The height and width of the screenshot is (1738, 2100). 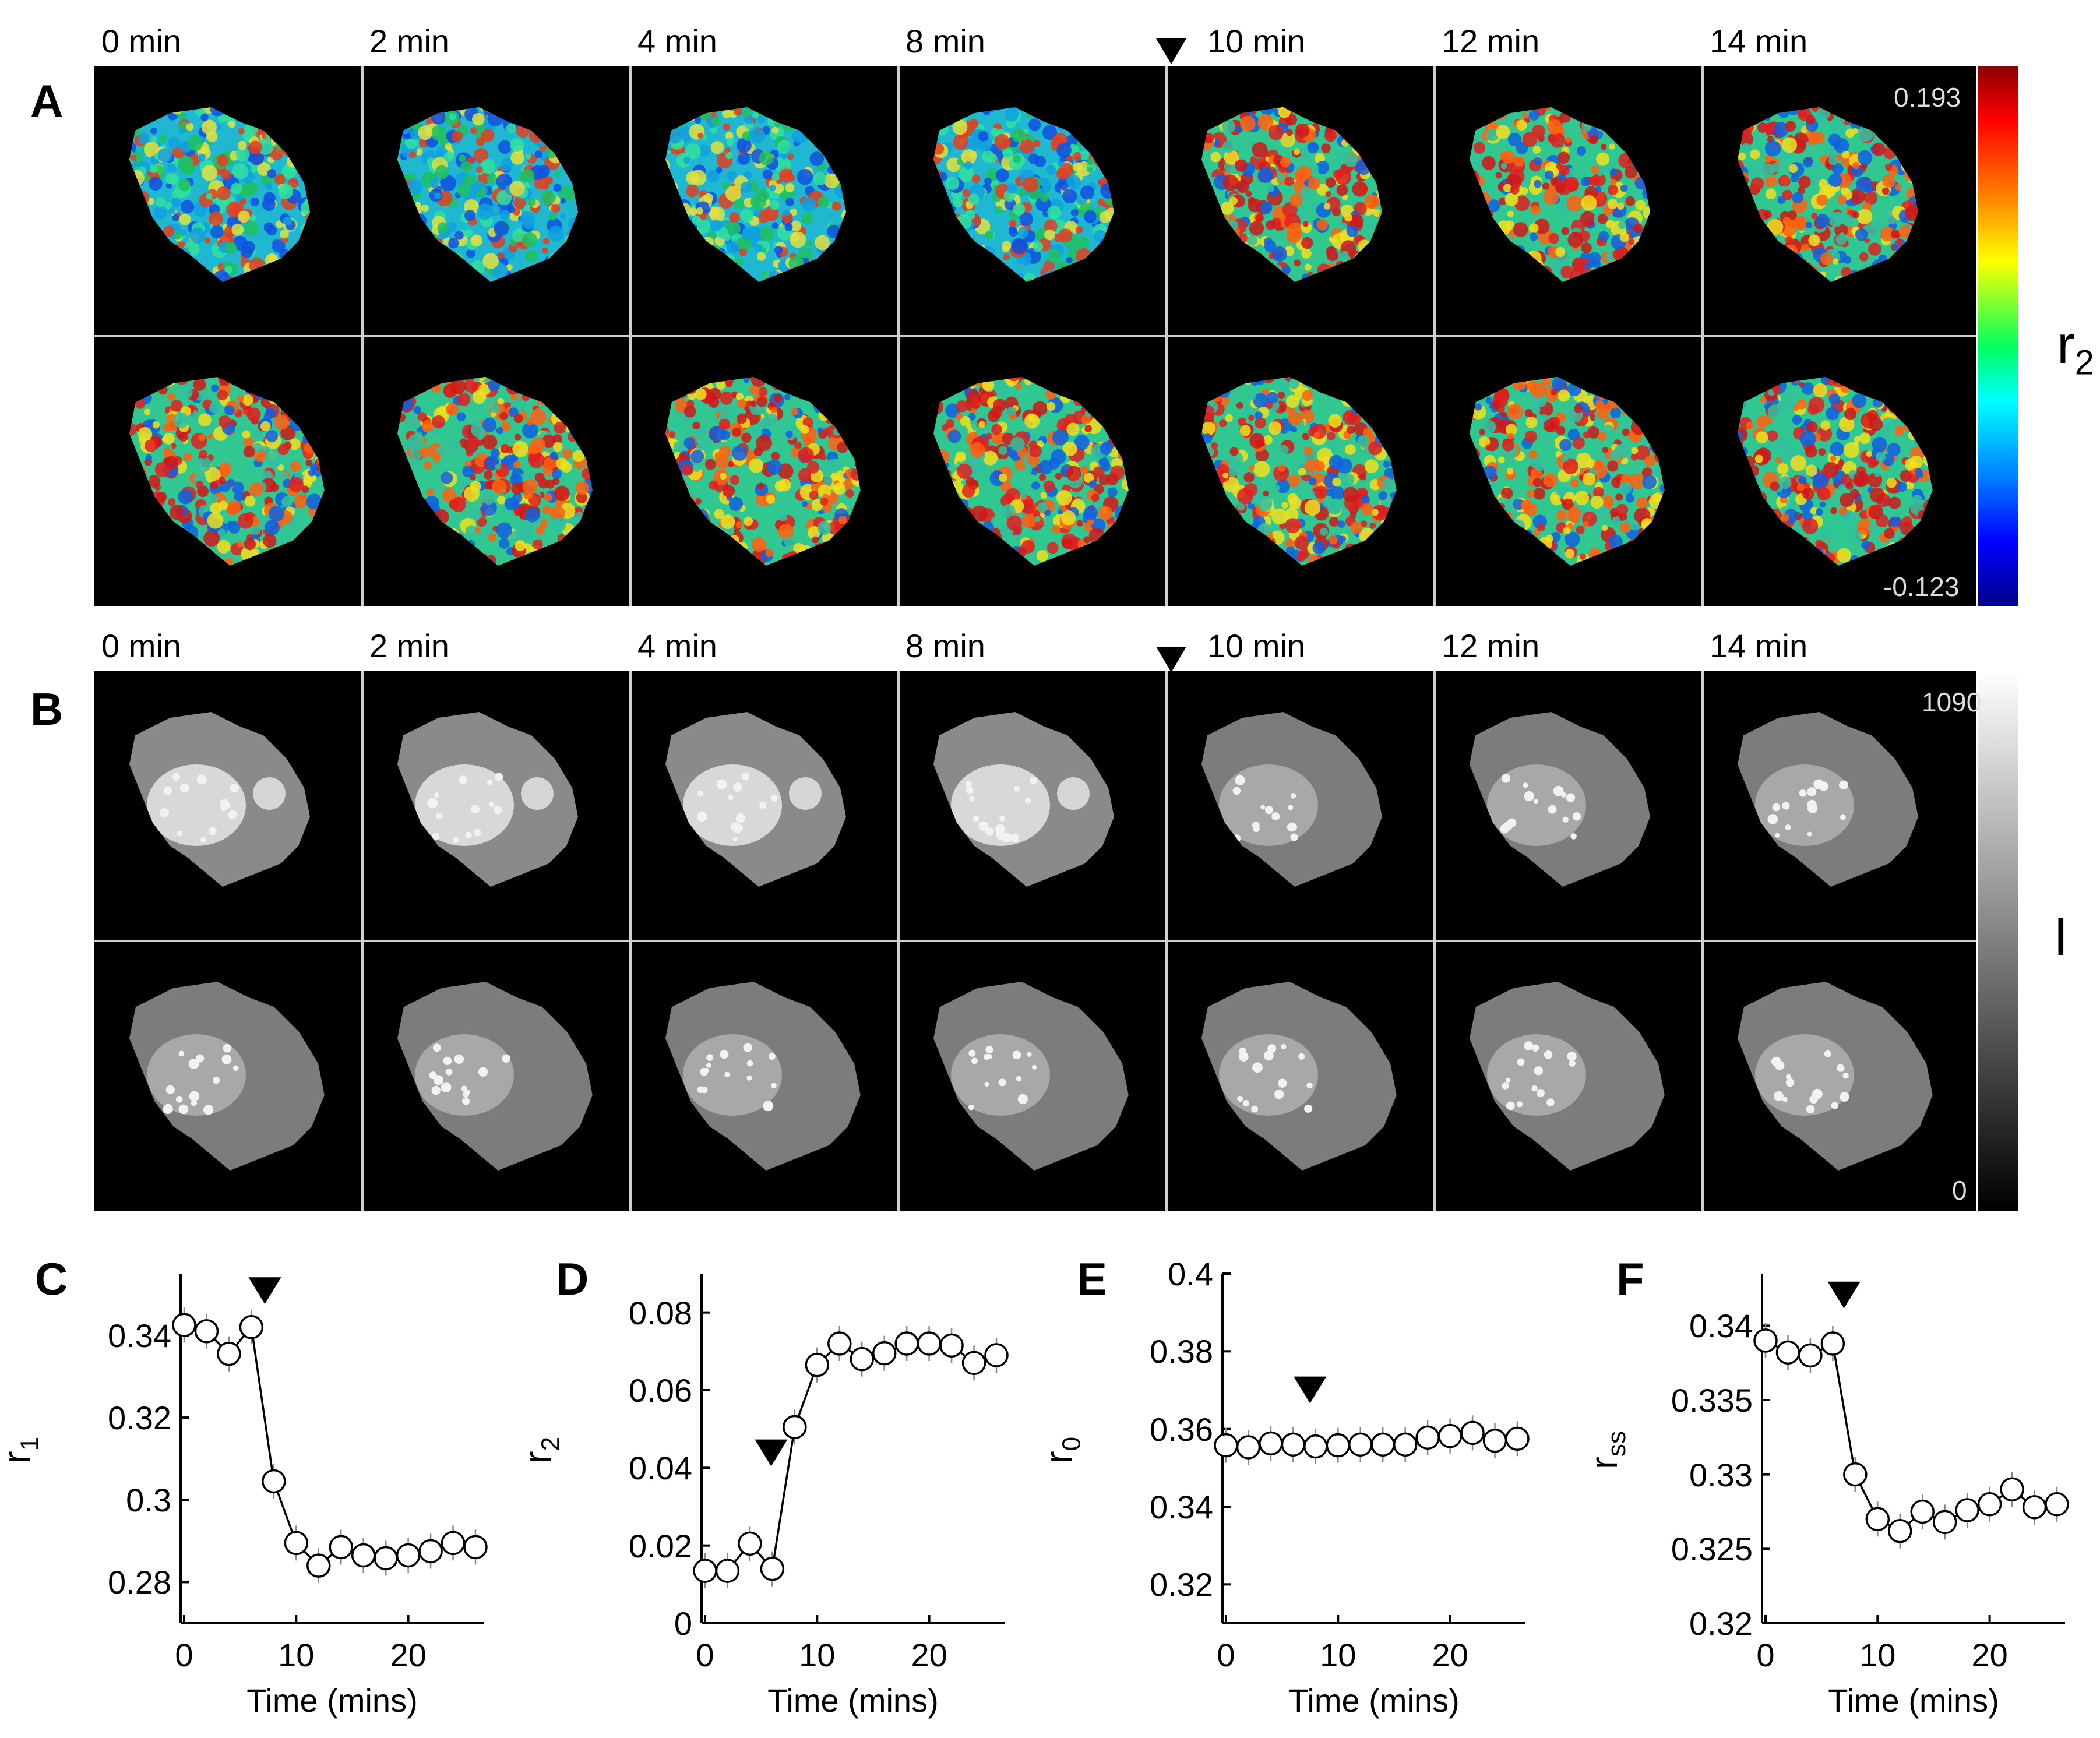 I want to click on r2-colorbar-max: 0.193, so click(x=1927, y=97).